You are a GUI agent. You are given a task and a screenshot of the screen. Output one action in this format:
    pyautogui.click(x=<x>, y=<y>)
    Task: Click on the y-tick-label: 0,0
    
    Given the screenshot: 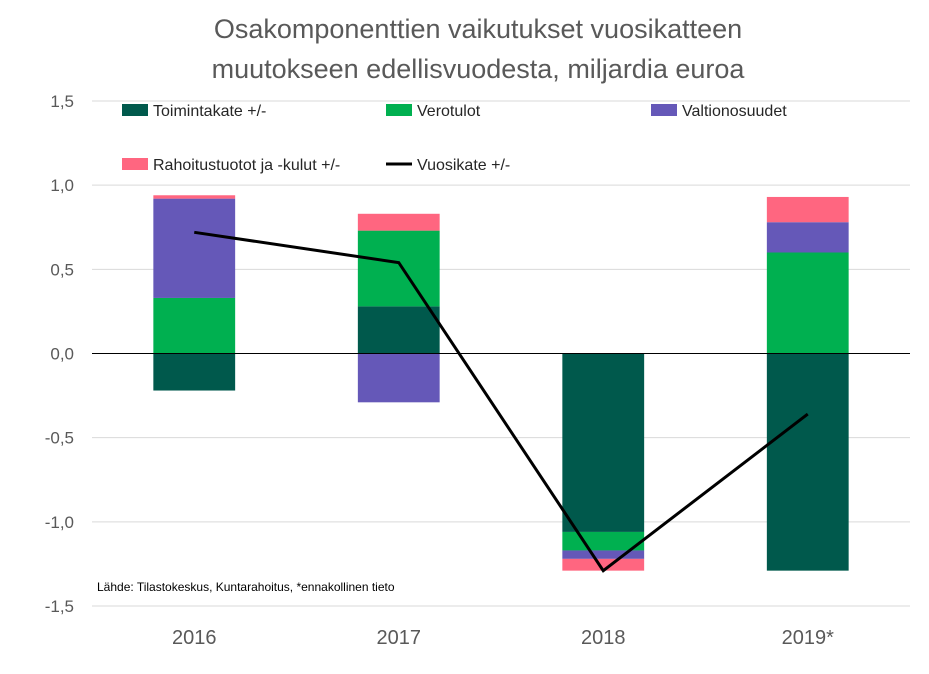 What is the action you would take?
    pyautogui.click(x=62, y=354)
    